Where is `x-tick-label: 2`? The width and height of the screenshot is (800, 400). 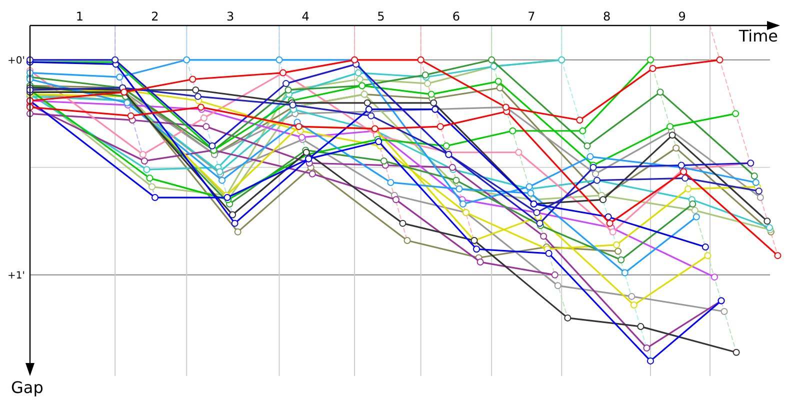 x-tick-label: 2 is located at coordinates (155, 17).